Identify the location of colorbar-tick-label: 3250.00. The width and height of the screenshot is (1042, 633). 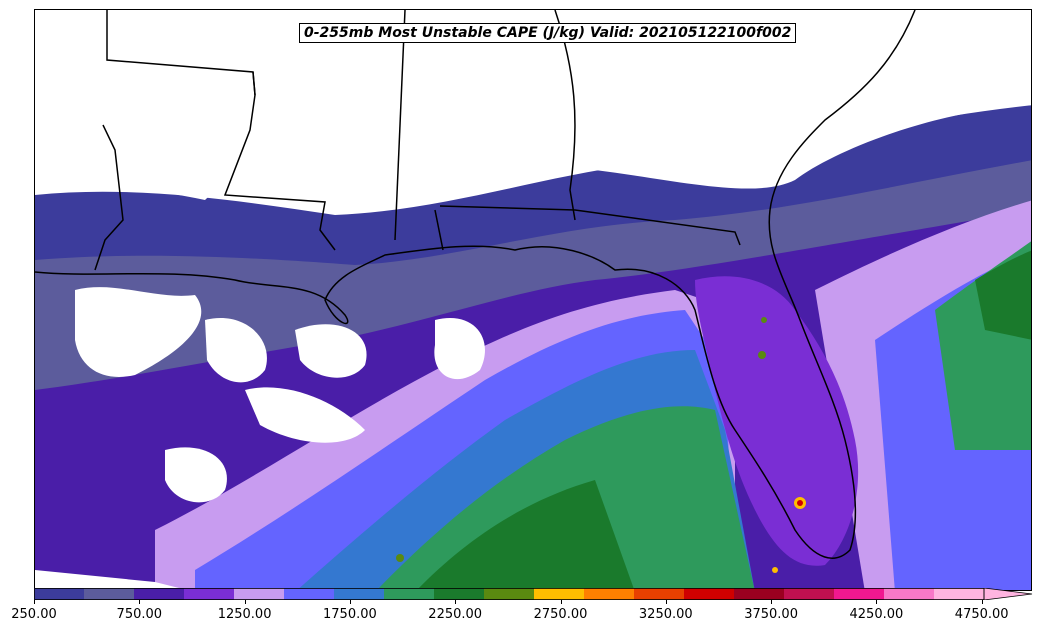
(665, 614).